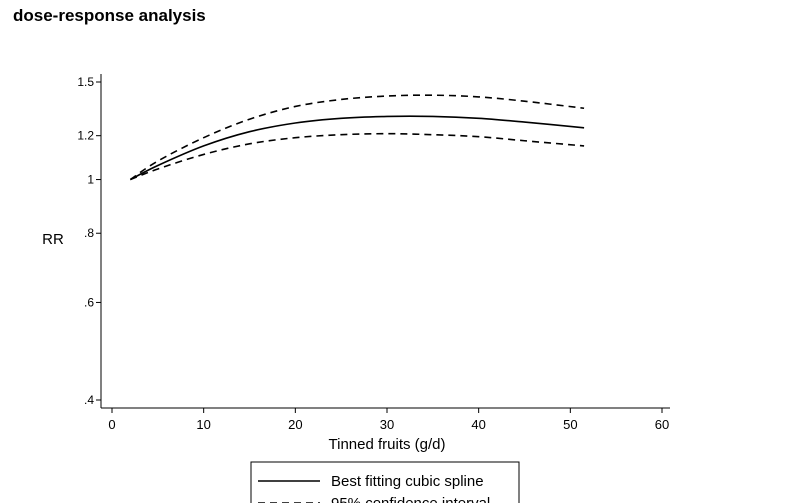  I want to click on x-tick-label: 10, so click(203, 424).